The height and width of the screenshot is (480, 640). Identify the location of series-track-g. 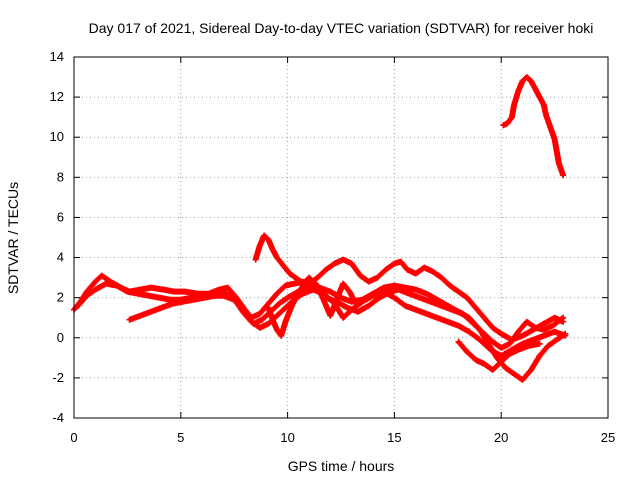
(533, 126).